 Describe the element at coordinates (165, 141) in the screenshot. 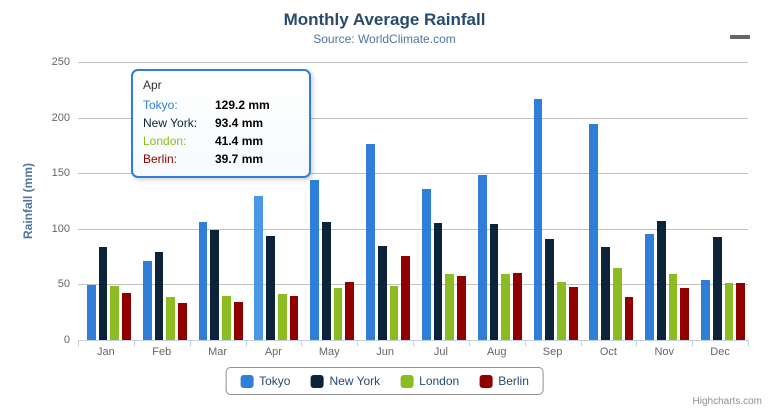

I see `tooltip-series-name: London:` at that location.